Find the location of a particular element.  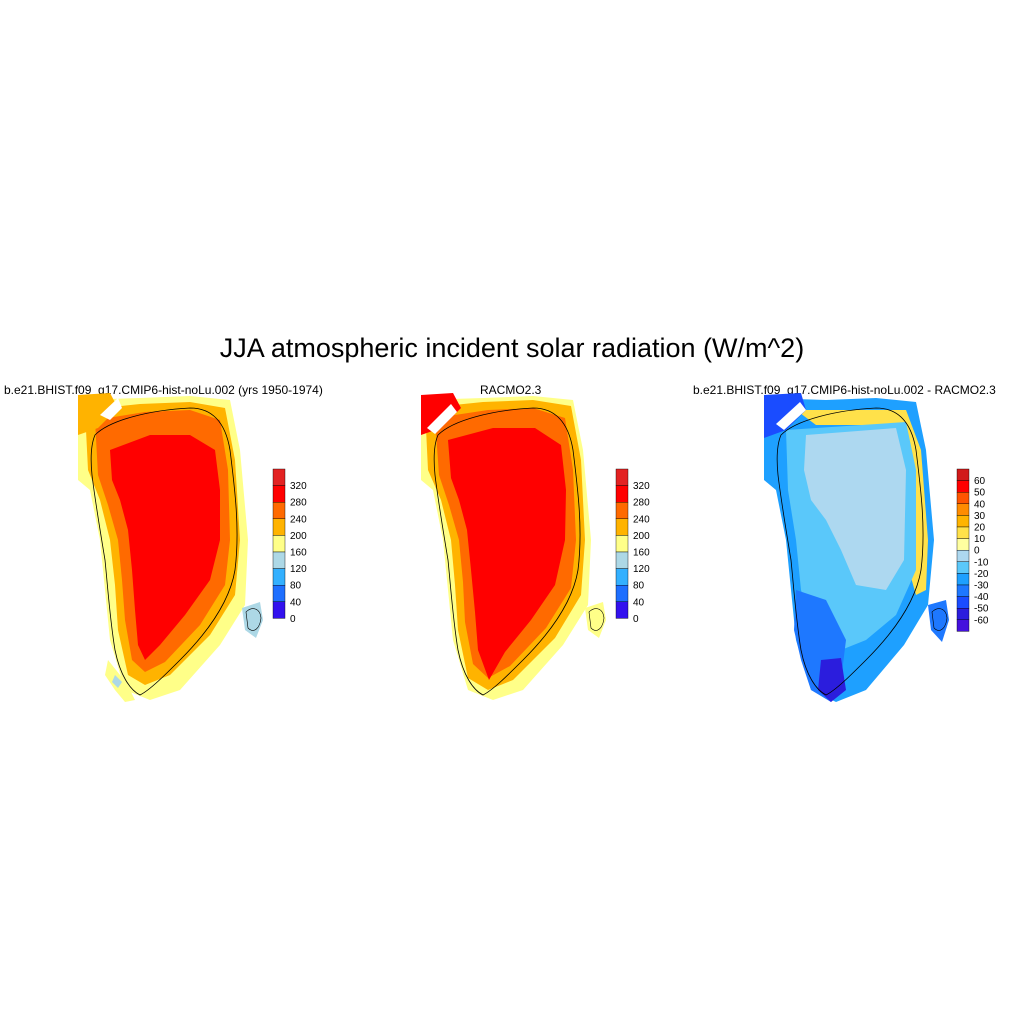

colorbar-tick-label: 30 is located at coordinates (980, 516).